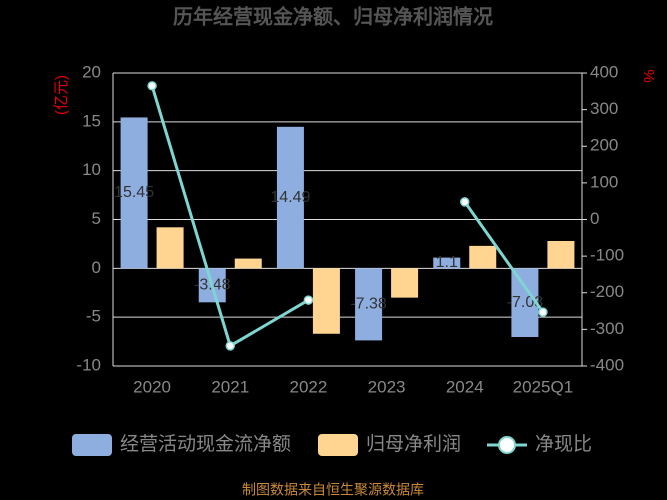 Image resolution: width=667 pixels, height=500 pixels. I want to click on y-tick-label: -10, so click(88, 364).